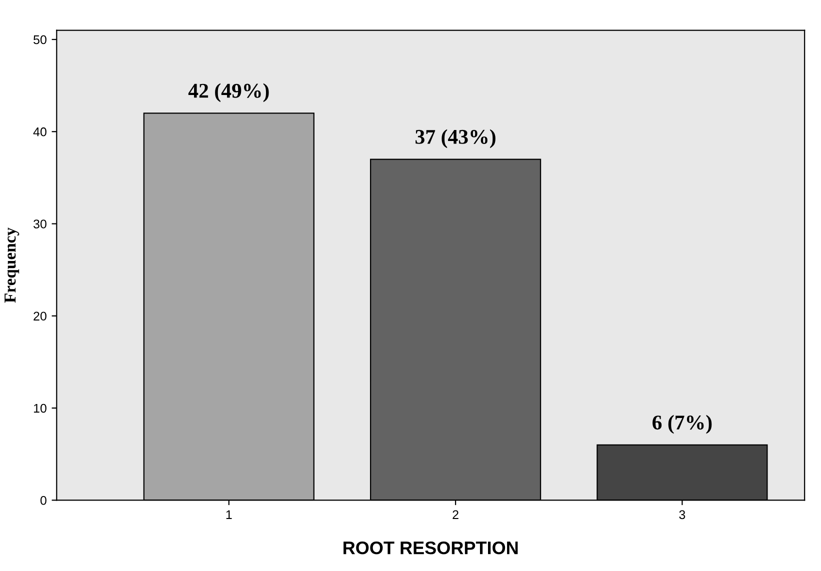  What do you see at coordinates (40, 39) in the screenshot?
I see `y-tick-label: 50` at bounding box center [40, 39].